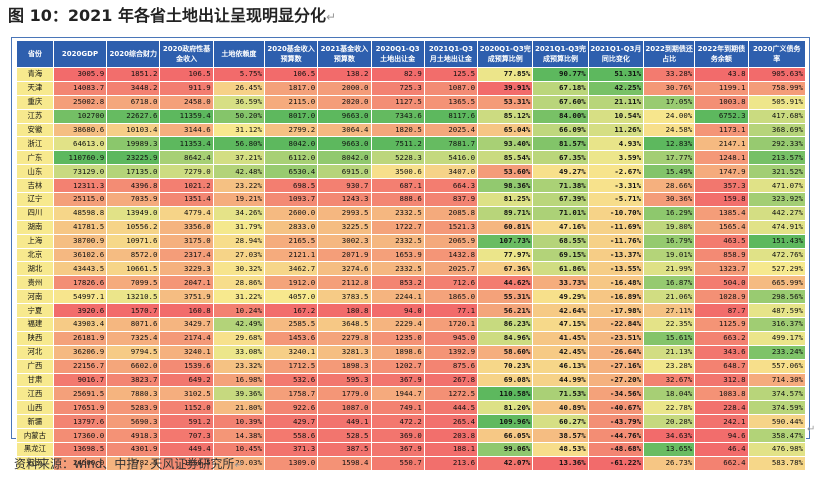  What do you see at coordinates (777, 199) in the screenshot?
I see `value-cell: 323.92%` at bounding box center [777, 199].